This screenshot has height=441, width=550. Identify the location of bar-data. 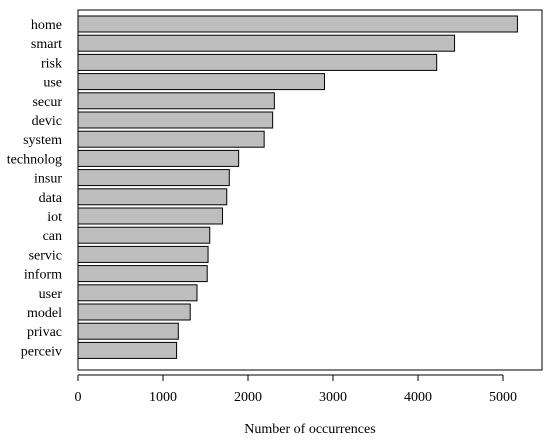
(152, 197).